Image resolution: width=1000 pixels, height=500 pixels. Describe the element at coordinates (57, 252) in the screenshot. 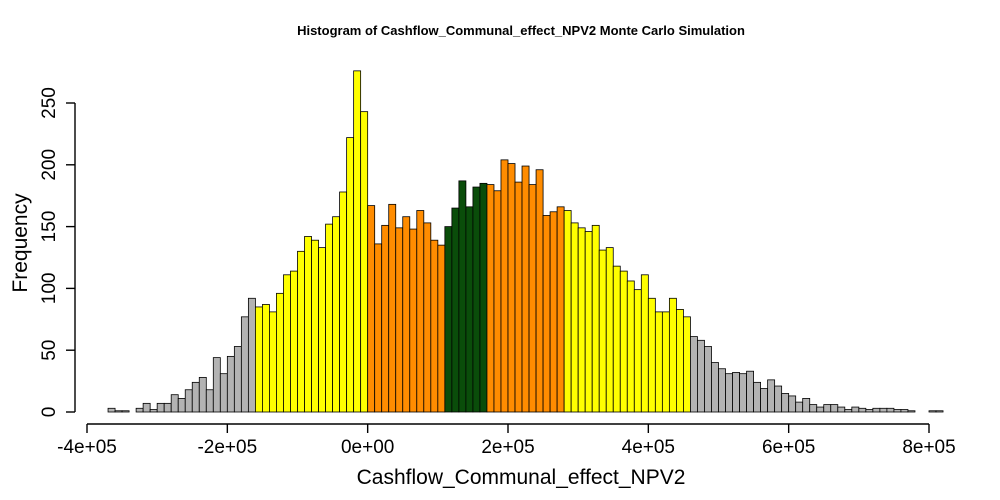

I see `y-axis: 0 50 100 150 200 250` at that location.